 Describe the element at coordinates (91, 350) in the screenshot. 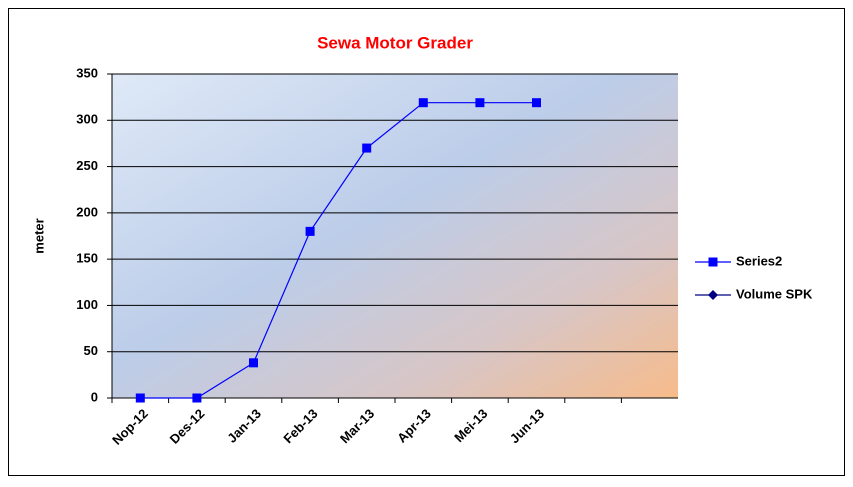

I see `y-tick-label: 50` at that location.